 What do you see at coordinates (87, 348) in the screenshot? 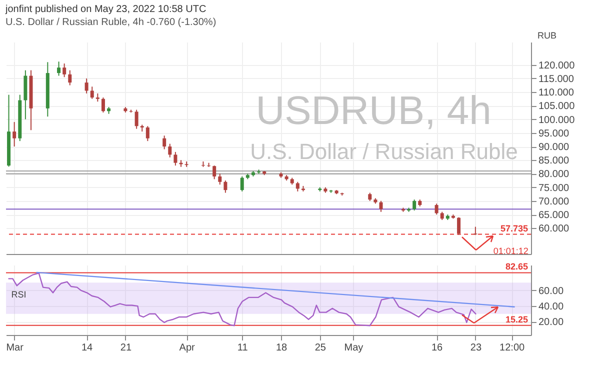
I see `x-tick-label: 14` at bounding box center [87, 348].